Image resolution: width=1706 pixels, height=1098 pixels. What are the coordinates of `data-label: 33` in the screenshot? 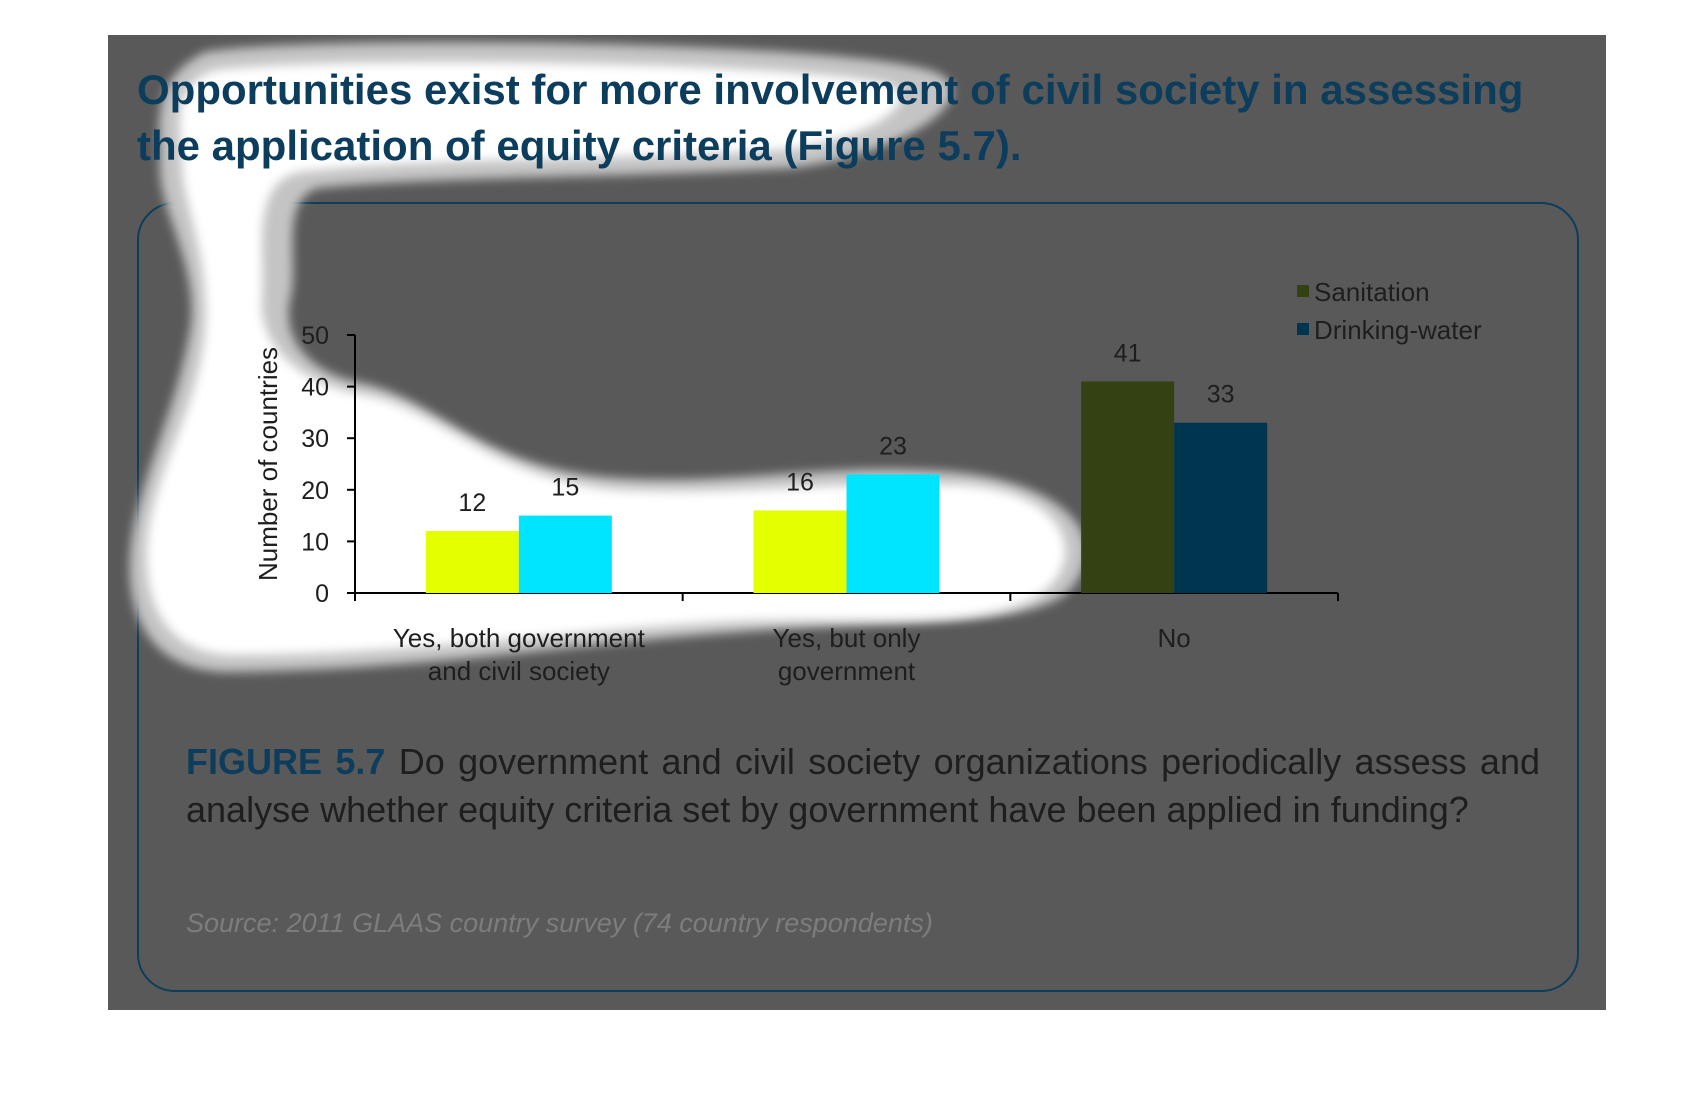 It's located at (1221, 395).